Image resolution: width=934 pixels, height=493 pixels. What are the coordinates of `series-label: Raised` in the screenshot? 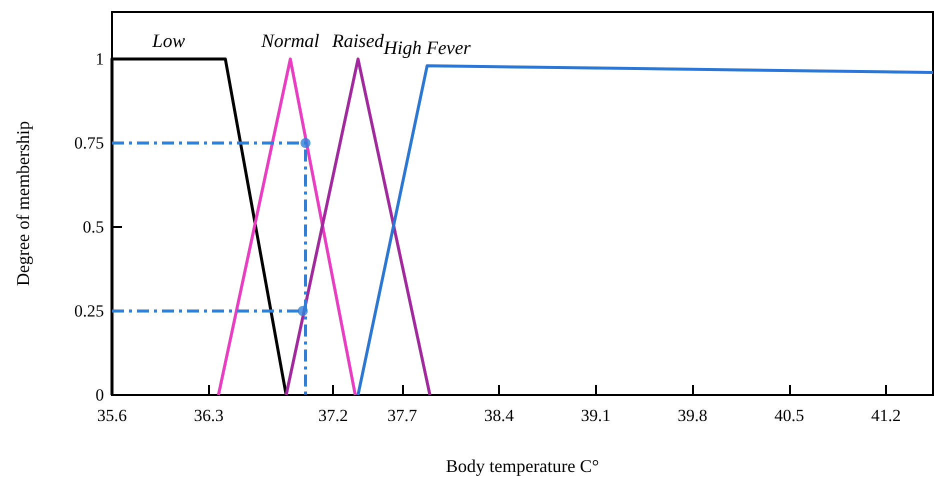 It's located at (357, 41).